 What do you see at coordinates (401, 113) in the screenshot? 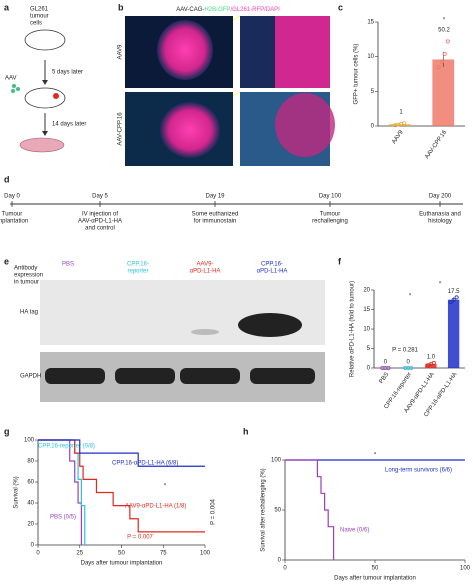
I see `annotation: 1` at bounding box center [401, 113].